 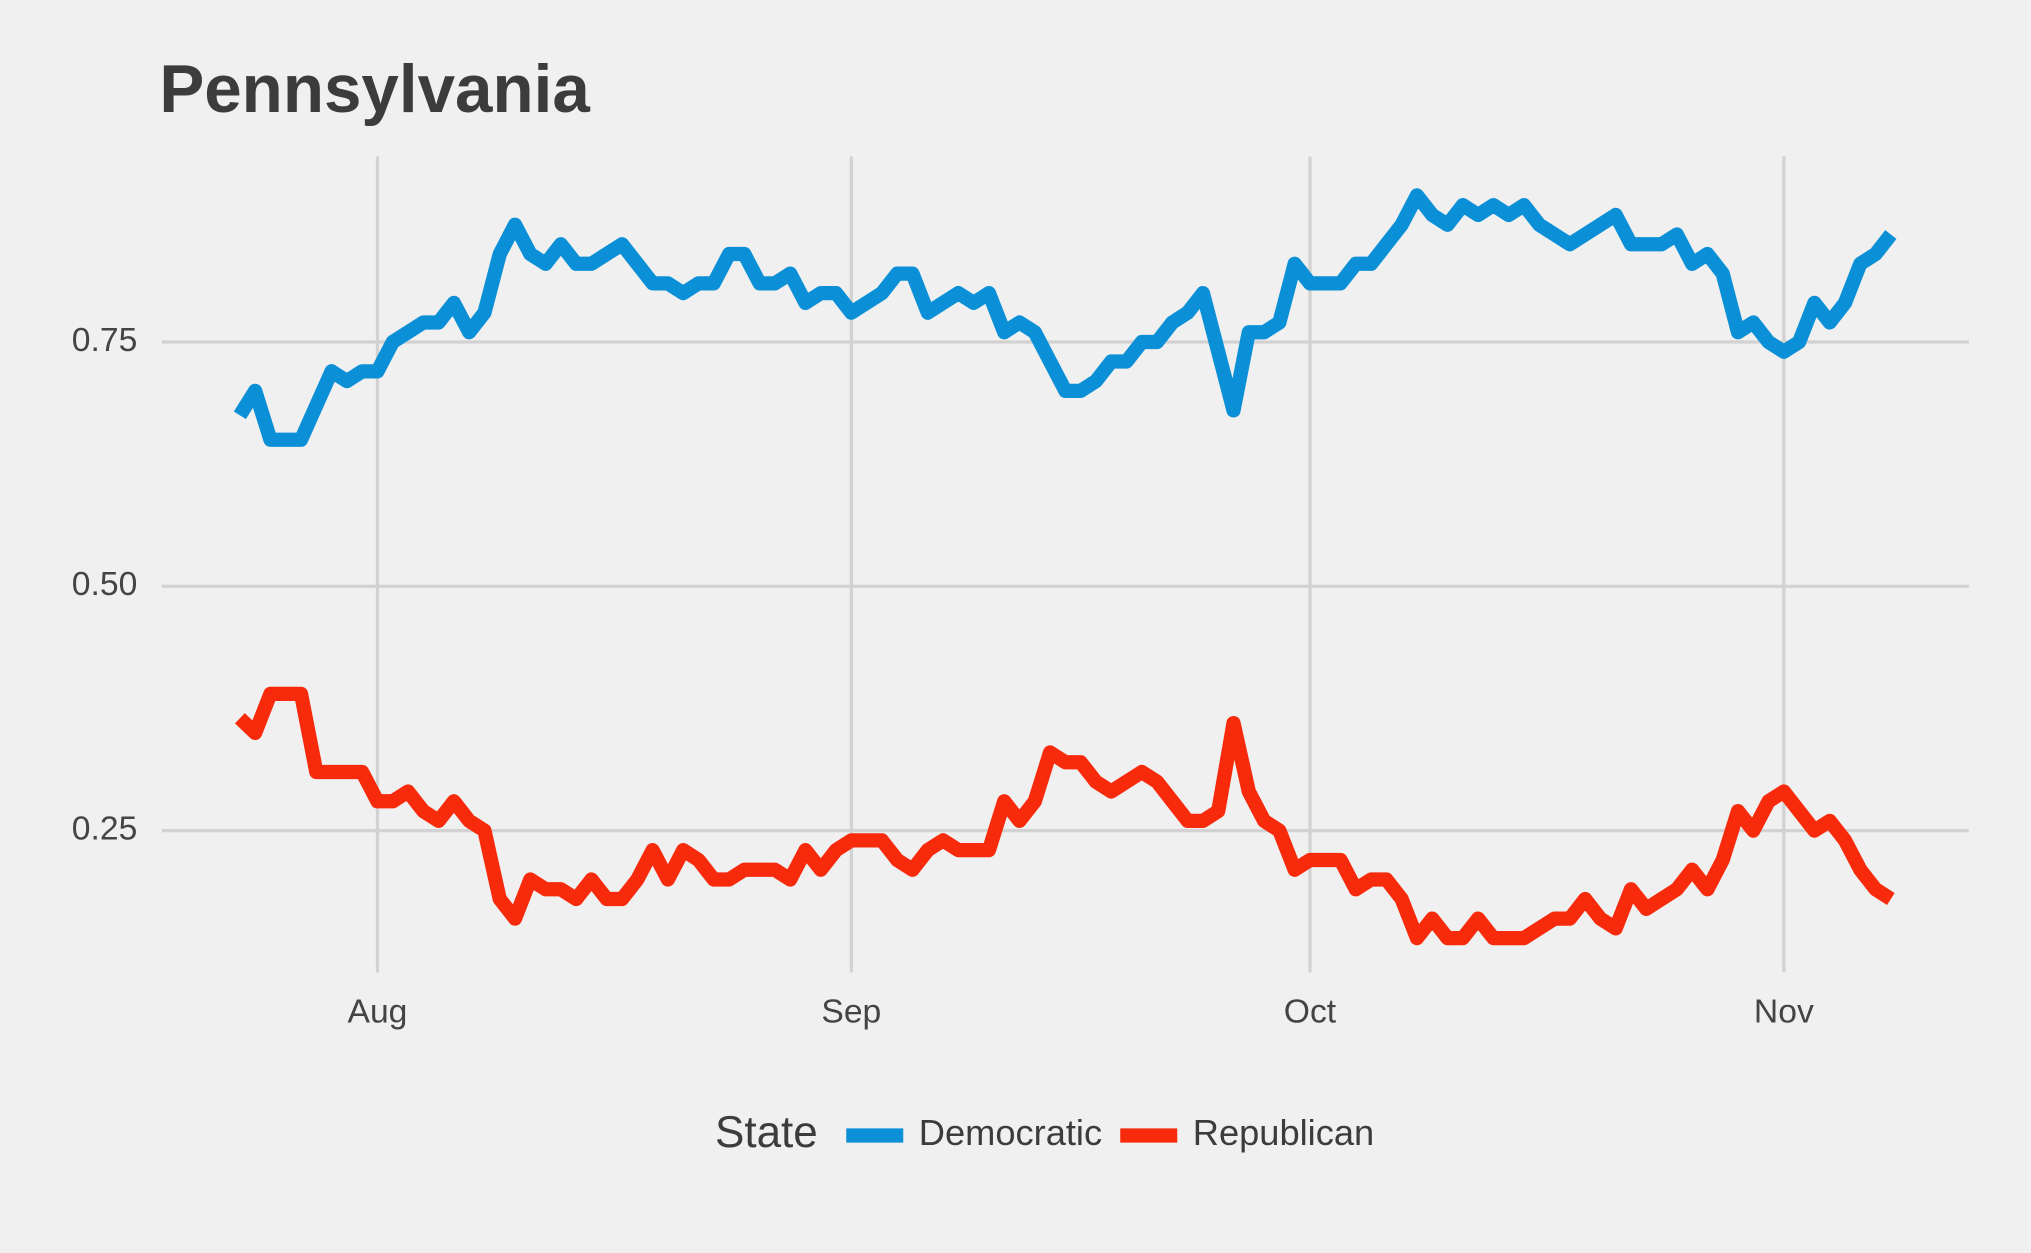 What do you see at coordinates (1310, 1012) in the screenshot?
I see `x-tick-label: Oct` at bounding box center [1310, 1012].